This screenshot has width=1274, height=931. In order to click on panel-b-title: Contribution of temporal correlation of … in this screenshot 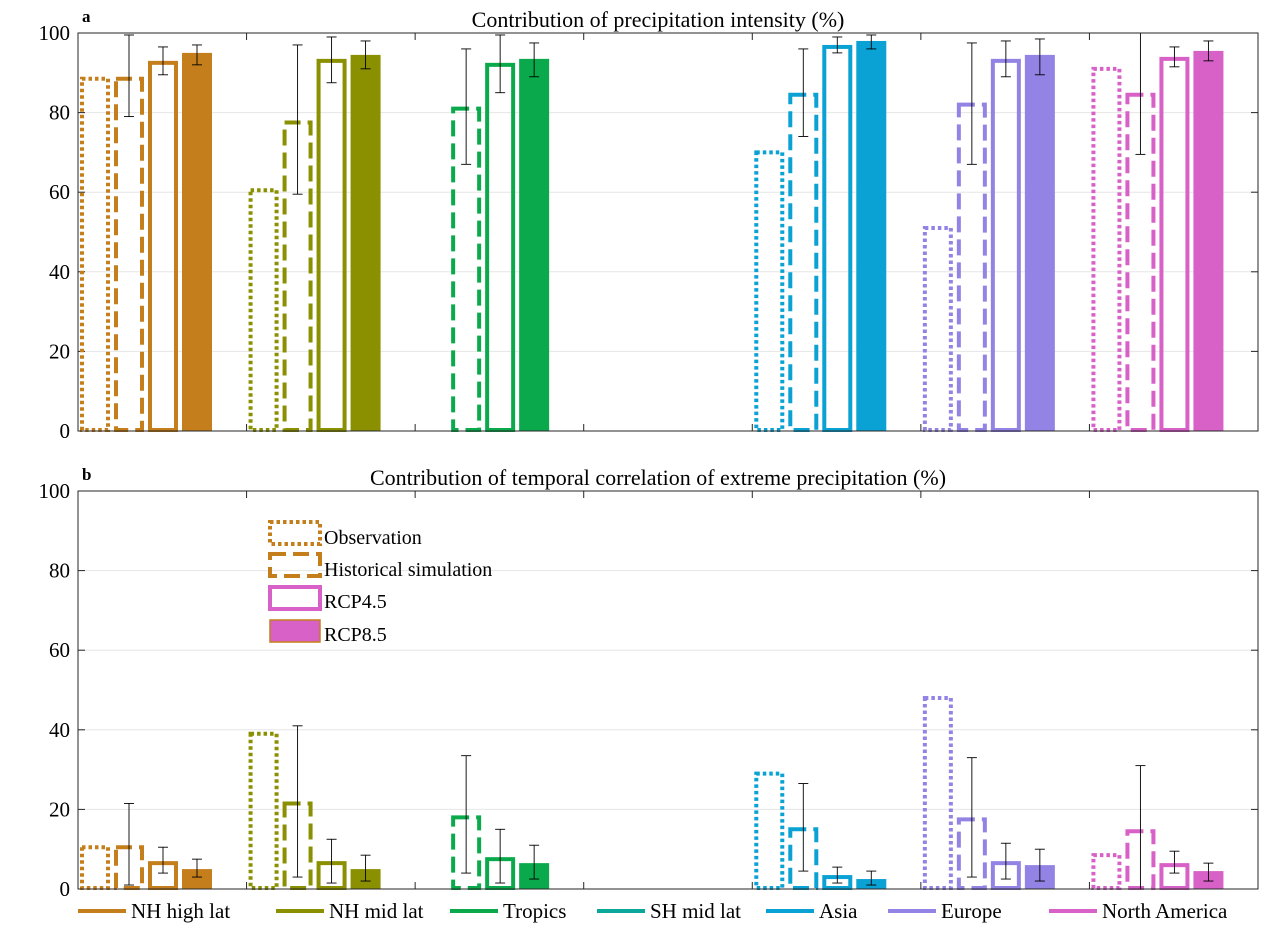, I will do `click(658, 477)`.